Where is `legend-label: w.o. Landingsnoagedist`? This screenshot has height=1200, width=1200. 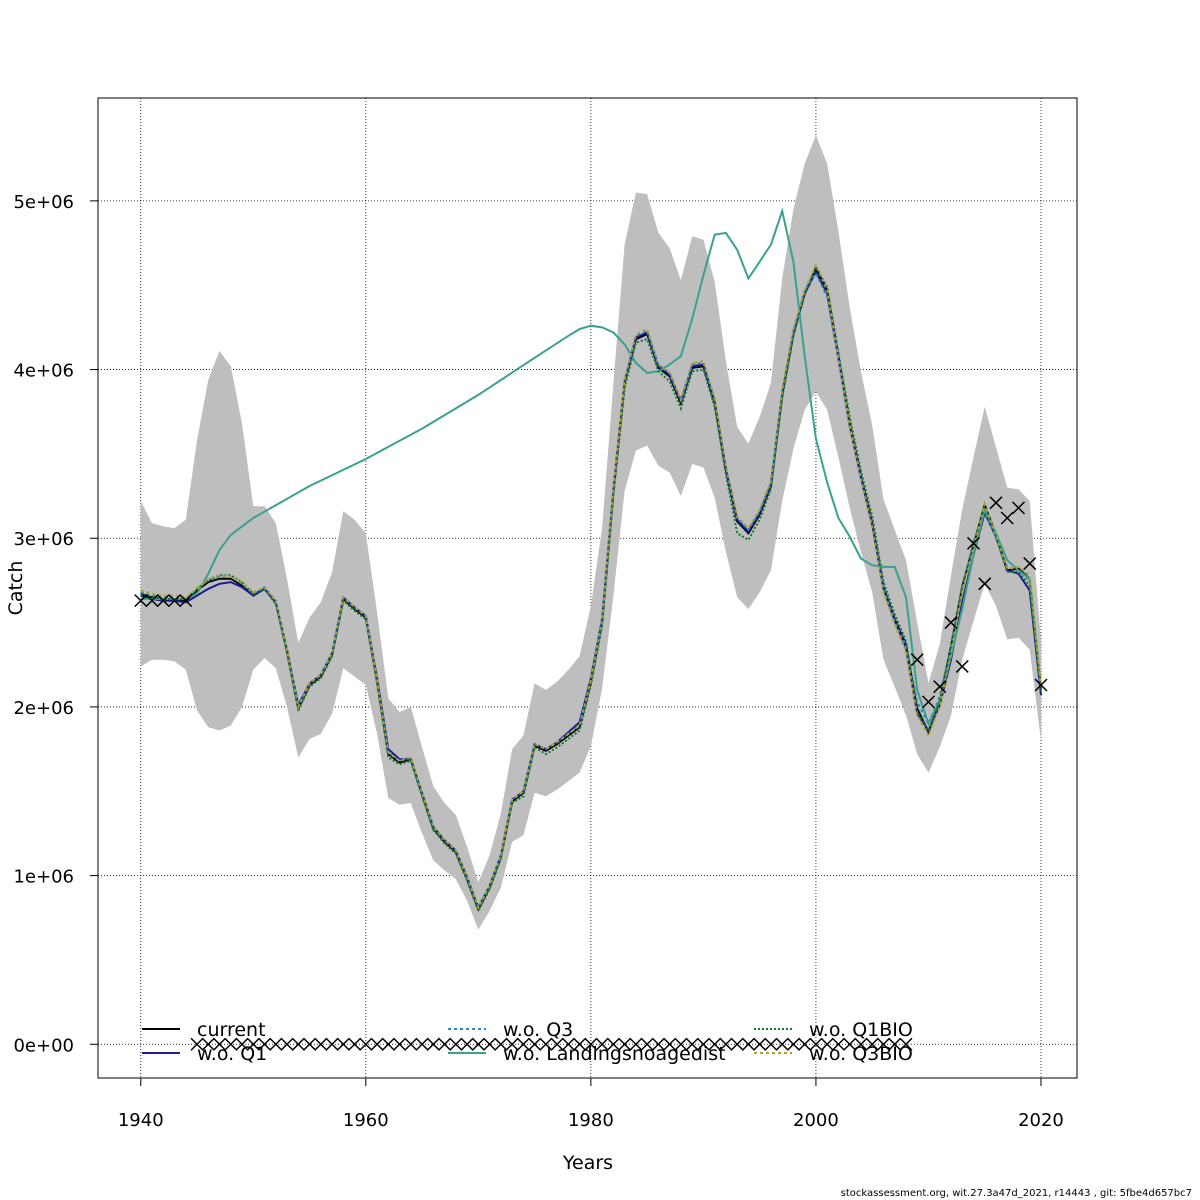 legend-label: w.o. Landingsnoagedist is located at coordinates (614, 1054).